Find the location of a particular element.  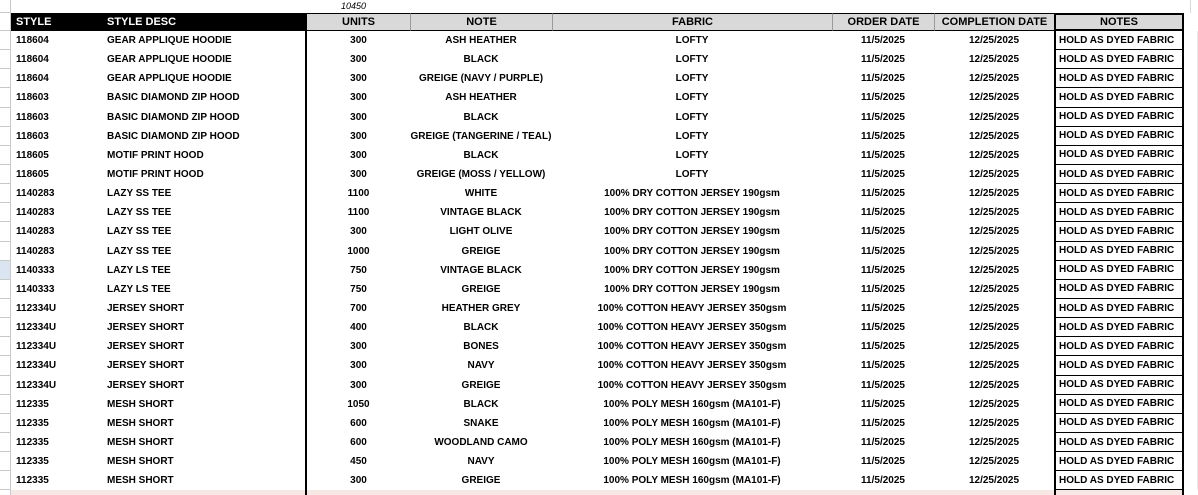

cell-units: 1050 is located at coordinates (357, 404).